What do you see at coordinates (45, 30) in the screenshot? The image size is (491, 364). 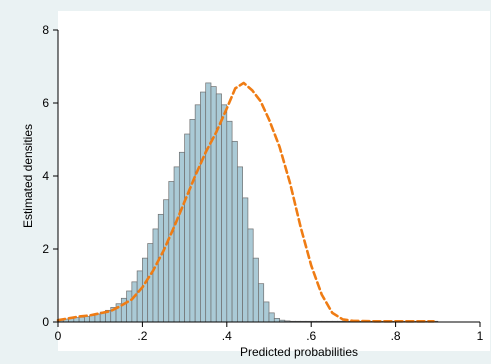 I see `y-tick-label: 8` at bounding box center [45, 30].